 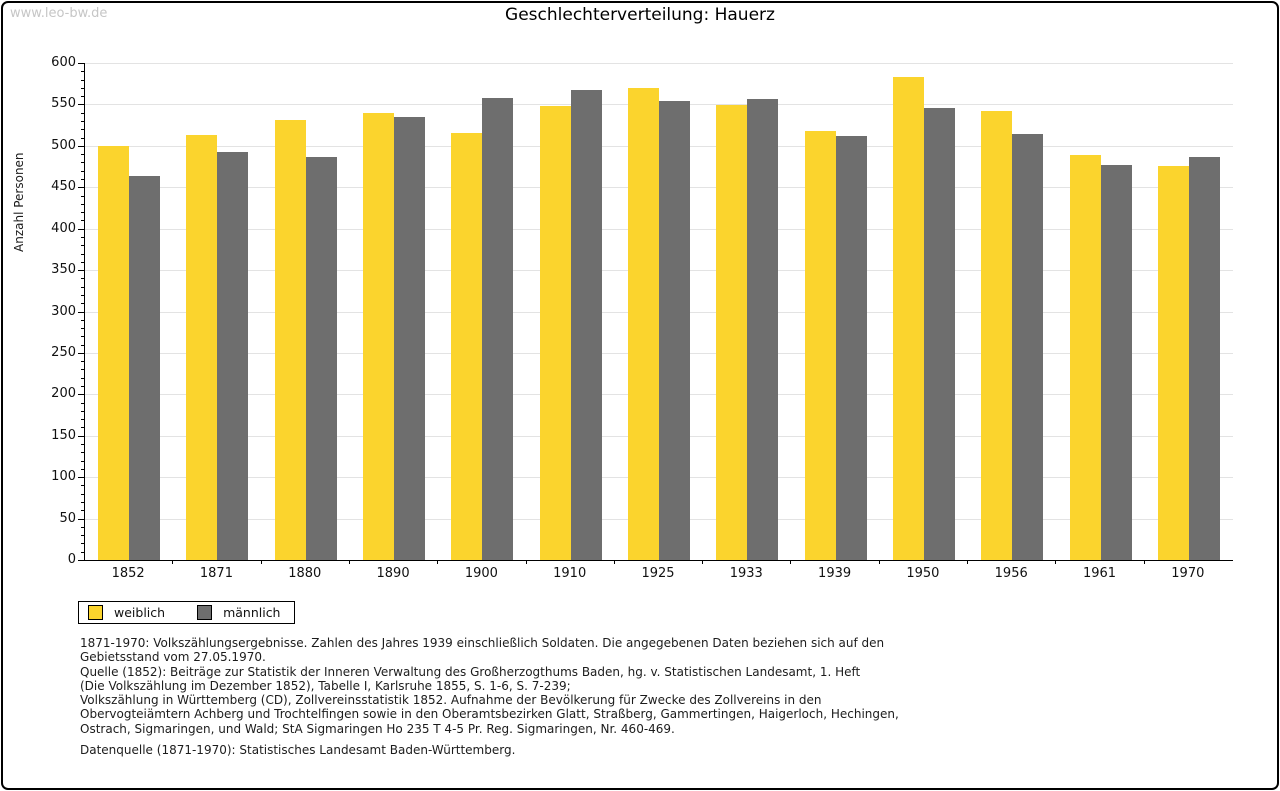 I want to click on legend-swatch-weiblich-icon, so click(x=95, y=612).